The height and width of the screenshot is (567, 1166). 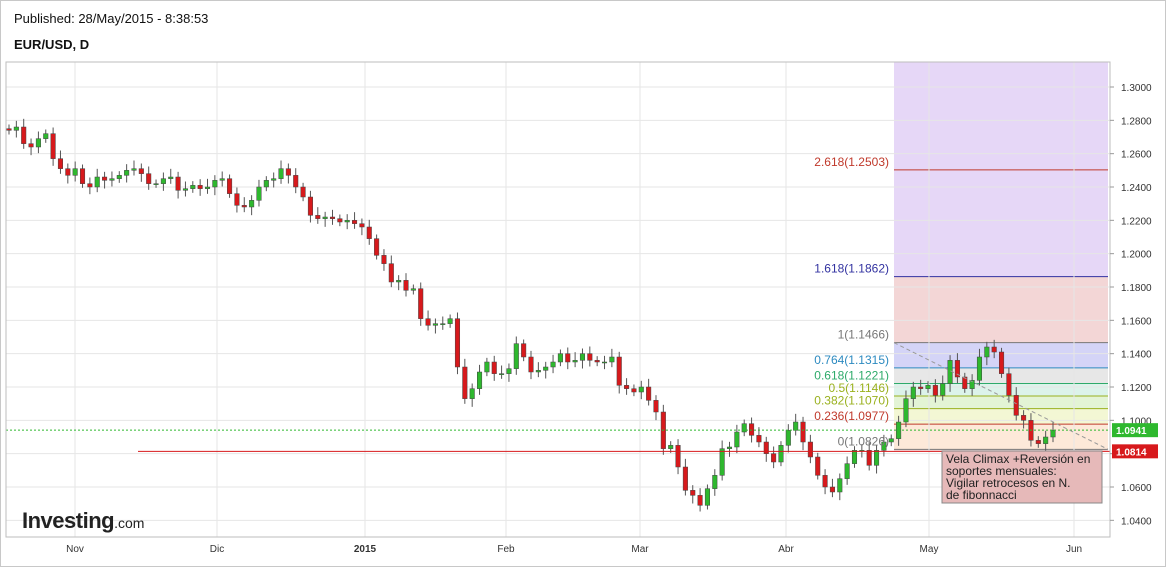 I want to click on support-price-tag, so click(x=1135, y=451).